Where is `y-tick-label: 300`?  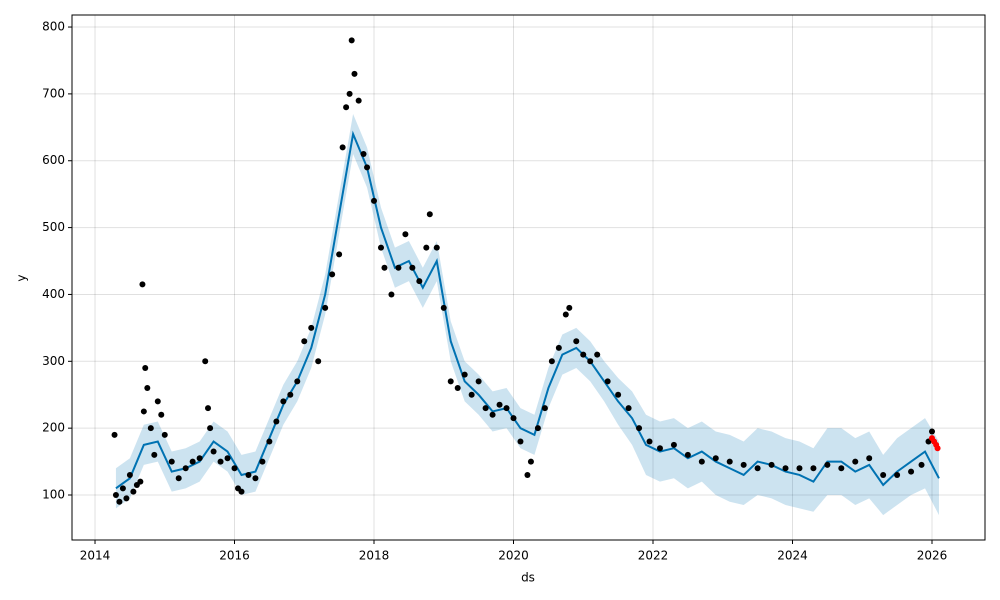 y-tick-label: 300 is located at coordinates (53, 361).